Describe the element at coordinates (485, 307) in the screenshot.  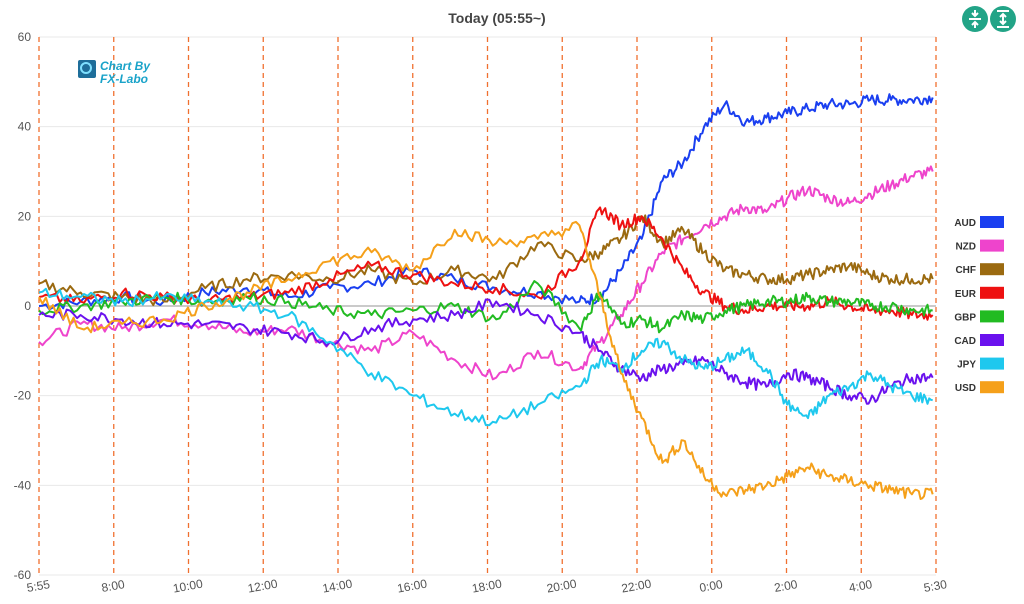
I see `series-line-gbp` at that location.